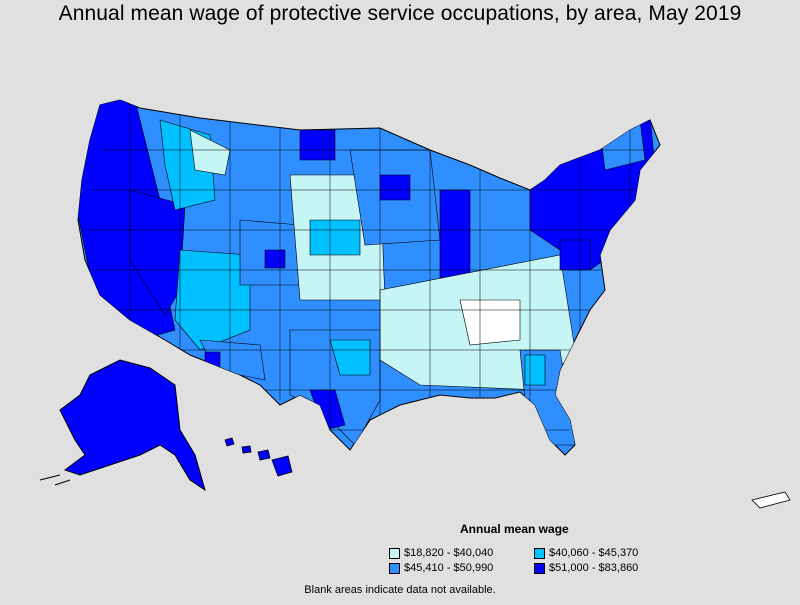  I want to click on legend-item: $51,000 - $83,860, so click(586, 568).